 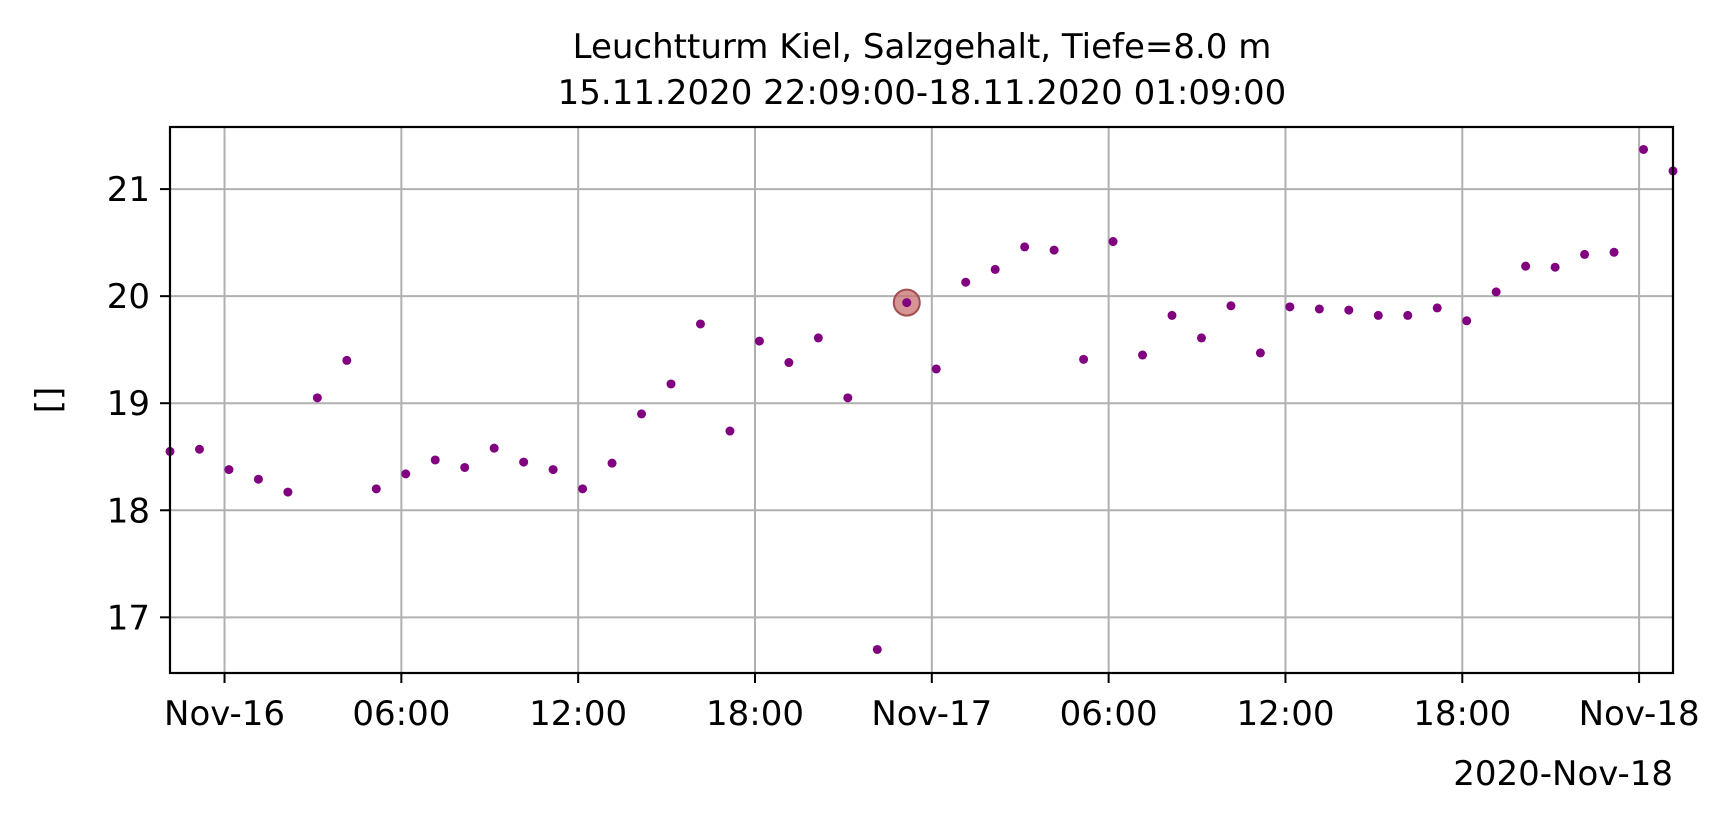 I want to click on x-axis-offset-label: 2020-Nov-18, so click(x=1563, y=774).